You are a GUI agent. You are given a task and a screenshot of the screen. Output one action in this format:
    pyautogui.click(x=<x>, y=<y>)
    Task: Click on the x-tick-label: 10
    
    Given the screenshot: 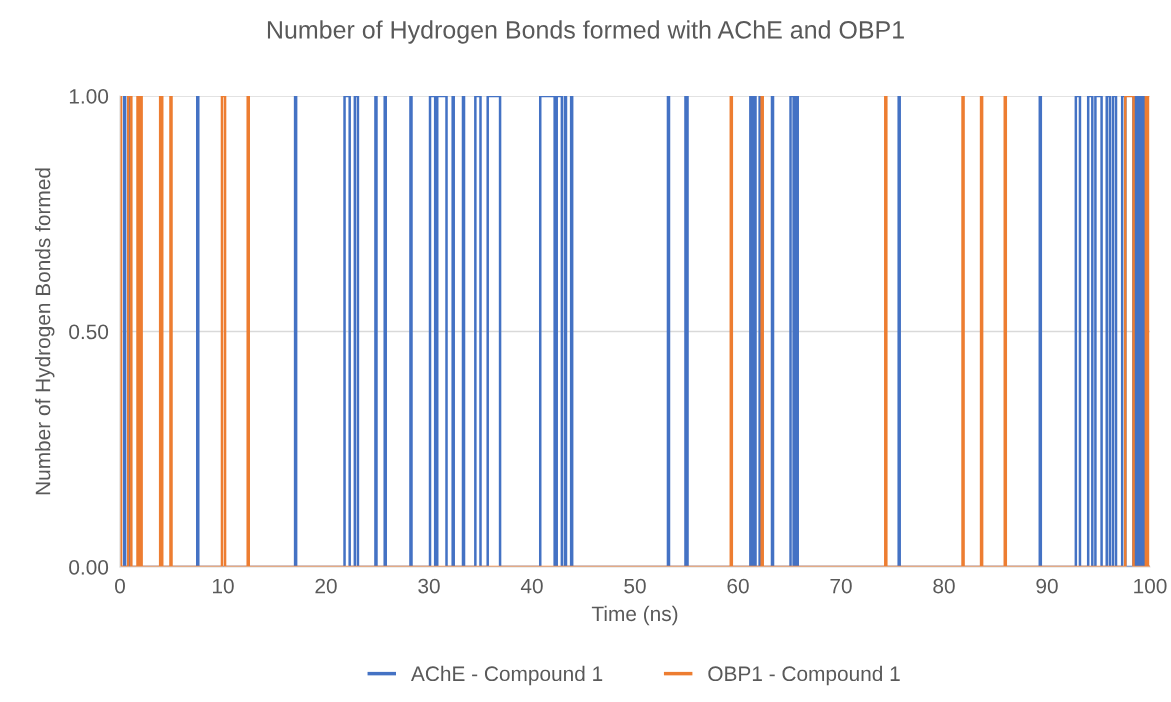 What is the action you would take?
    pyautogui.click(x=223, y=586)
    